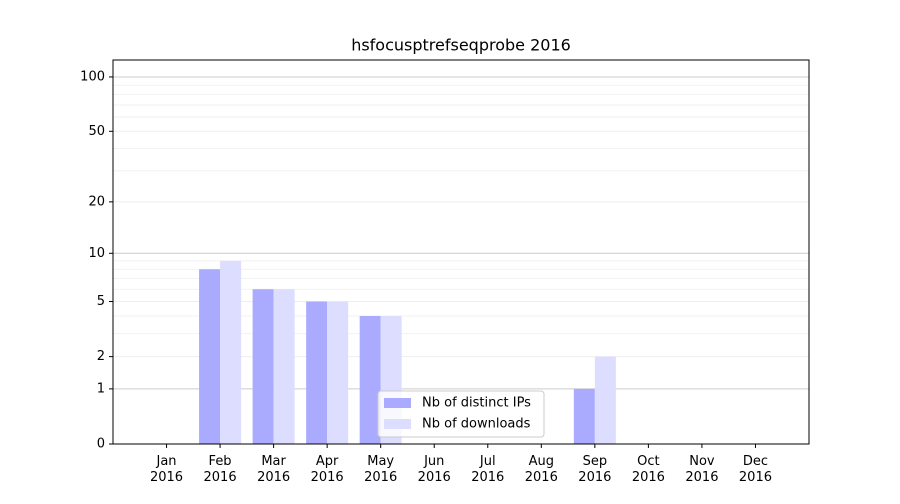  What do you see at coordinates (476, 424) in the screenshot?
I see `legend-label: Nb of downloads` at bounding box center [476, 424].